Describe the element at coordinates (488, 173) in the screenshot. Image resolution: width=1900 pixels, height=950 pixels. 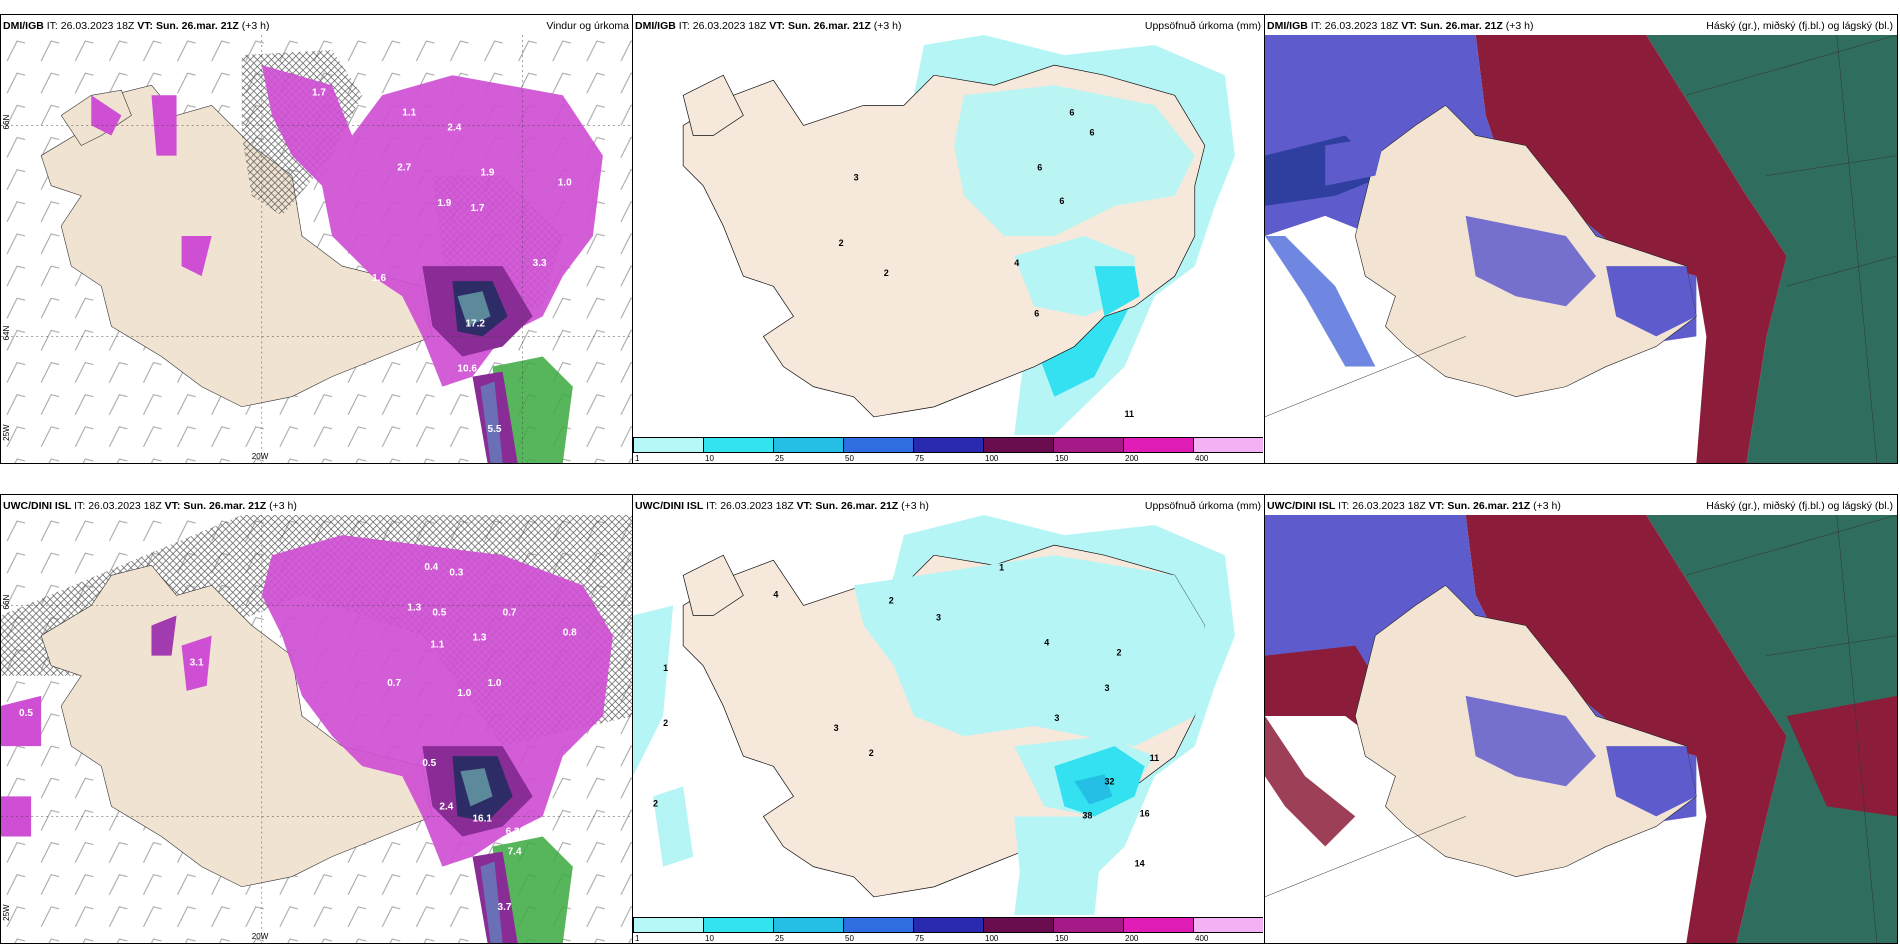
I see `precip-value: 1.9` at that location.